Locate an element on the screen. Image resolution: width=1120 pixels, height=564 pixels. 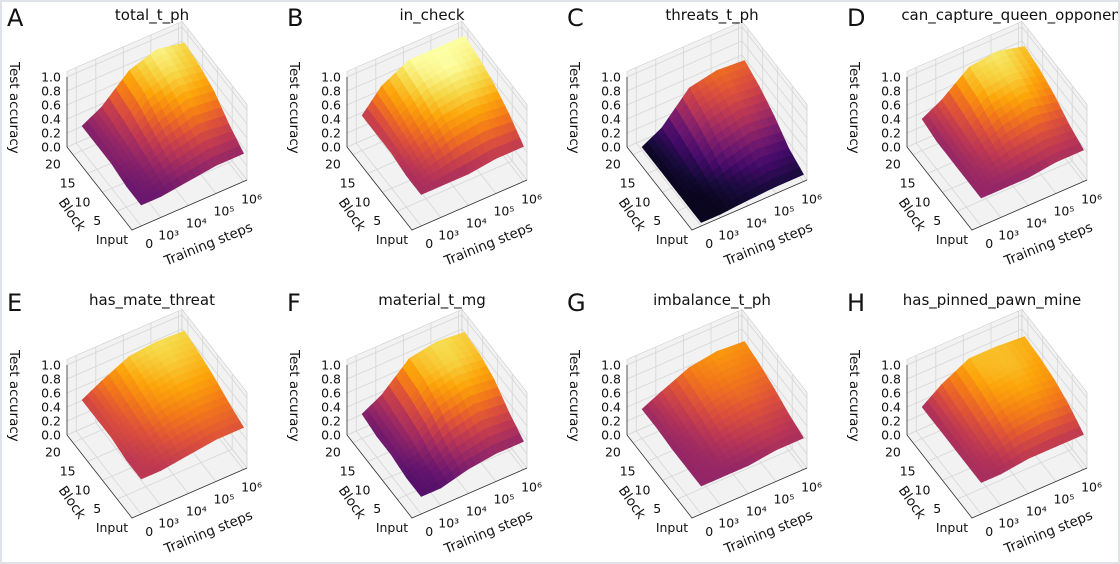
steps-tick-label: 10⁵ is located at coordinates (1063, 211).